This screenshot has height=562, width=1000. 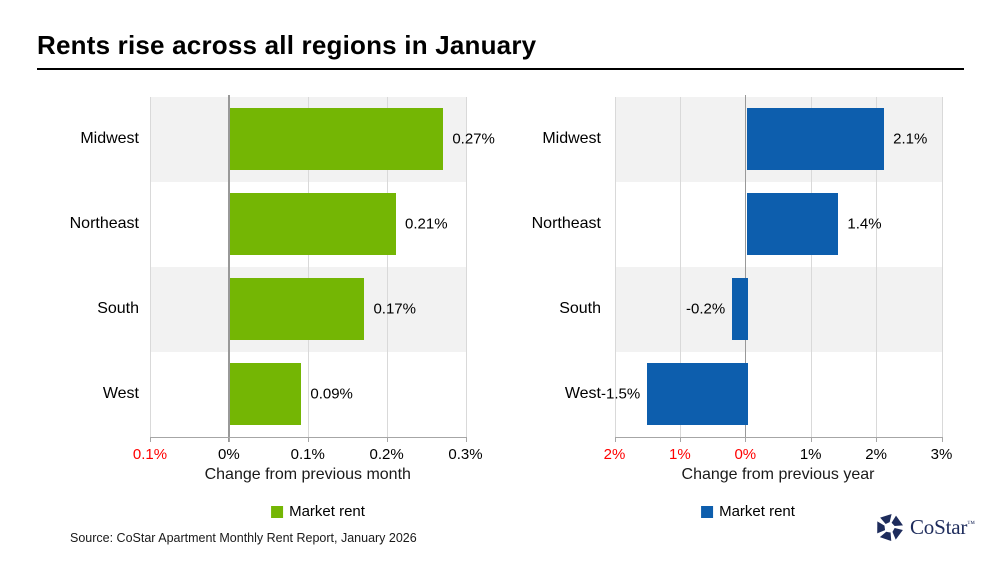 What do you see at coordinates (757, 511) in the screenshot?
I see `chart-1-legend-label: Market rent` at bounding box center [757, 511].